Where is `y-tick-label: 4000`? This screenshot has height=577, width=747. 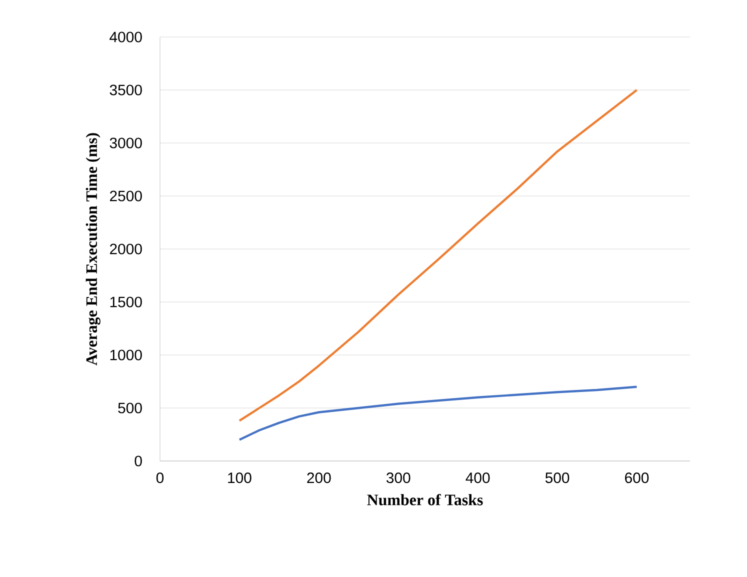 y-tick-label: 4000 is located at coordinates (126, 37).